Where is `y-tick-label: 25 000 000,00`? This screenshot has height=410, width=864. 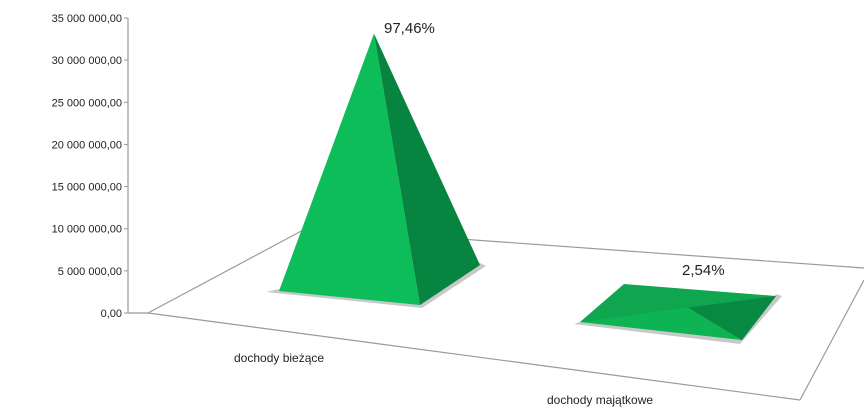 y-tick-label: 25 000 000,00 is located at coordinates (87, 103).